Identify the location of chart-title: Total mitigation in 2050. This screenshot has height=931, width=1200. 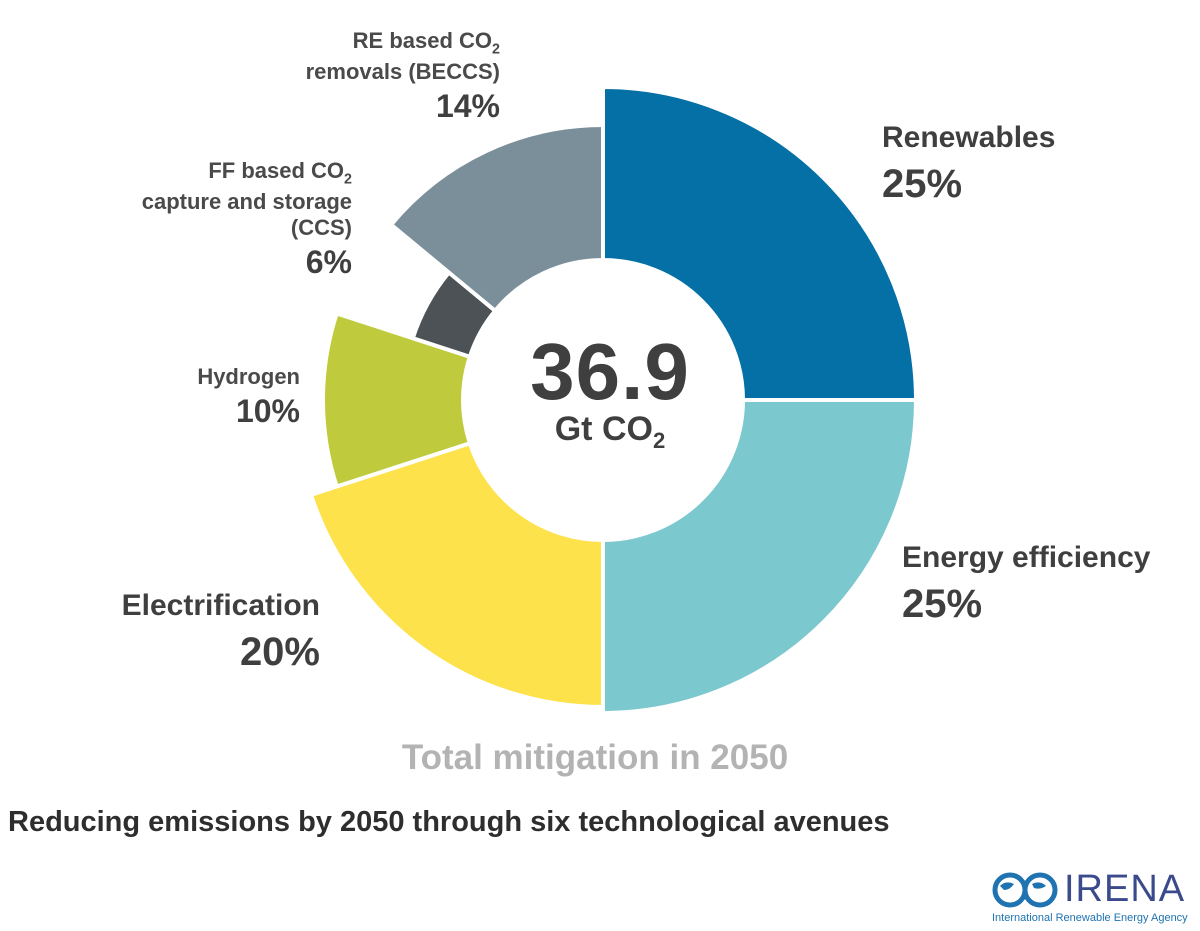
(595, 757).